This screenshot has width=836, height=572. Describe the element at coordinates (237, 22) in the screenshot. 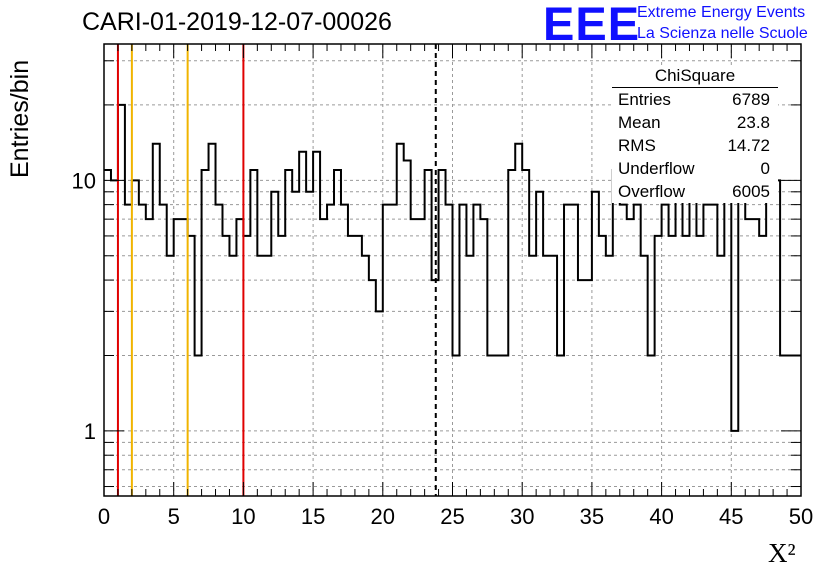

I see `chart-title: CARI-01-2019-12-07-00026` at that location.